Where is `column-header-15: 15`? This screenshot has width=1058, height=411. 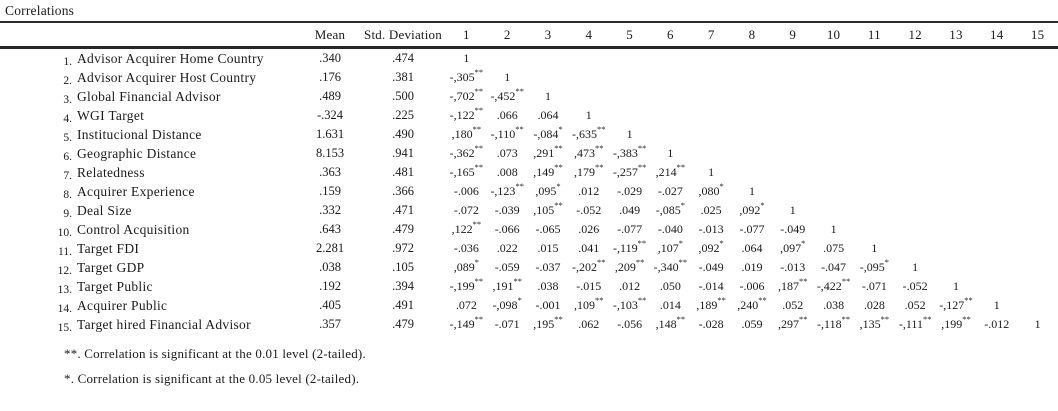 column-header-15: 15 is located at coordinates (1037, 34).